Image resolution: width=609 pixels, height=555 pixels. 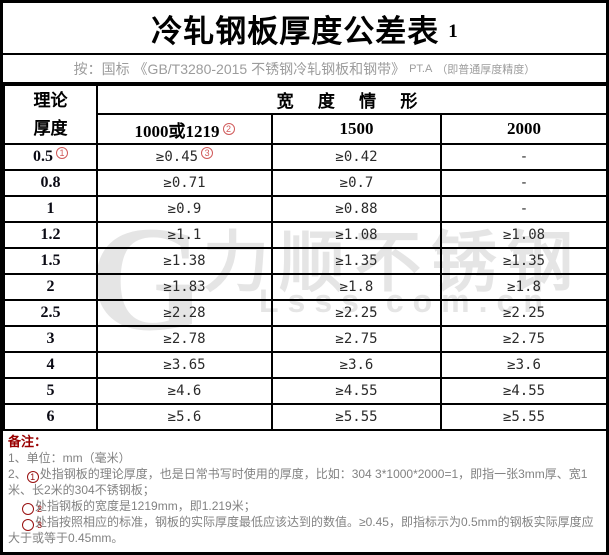 What do you see at coordinates (50, 287) in the screenshot?
I see `cell-thickness: 2` at bounding box center [50, 287].